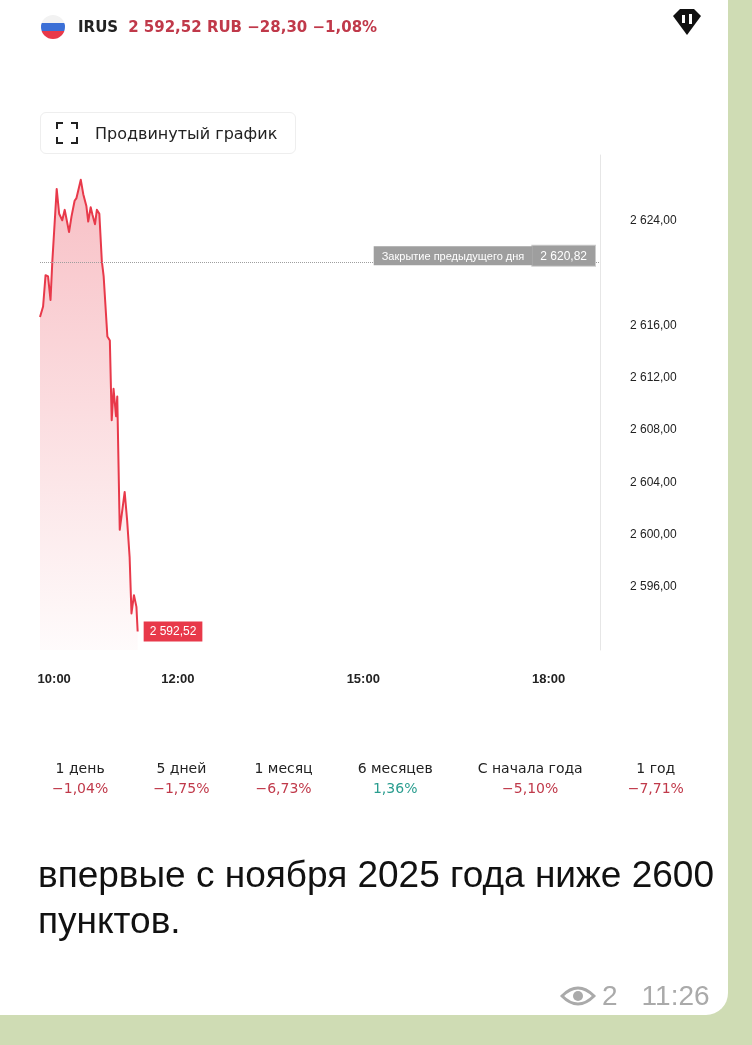  I want to click on y-tick-label: 2 596,00, so click(654, 586).